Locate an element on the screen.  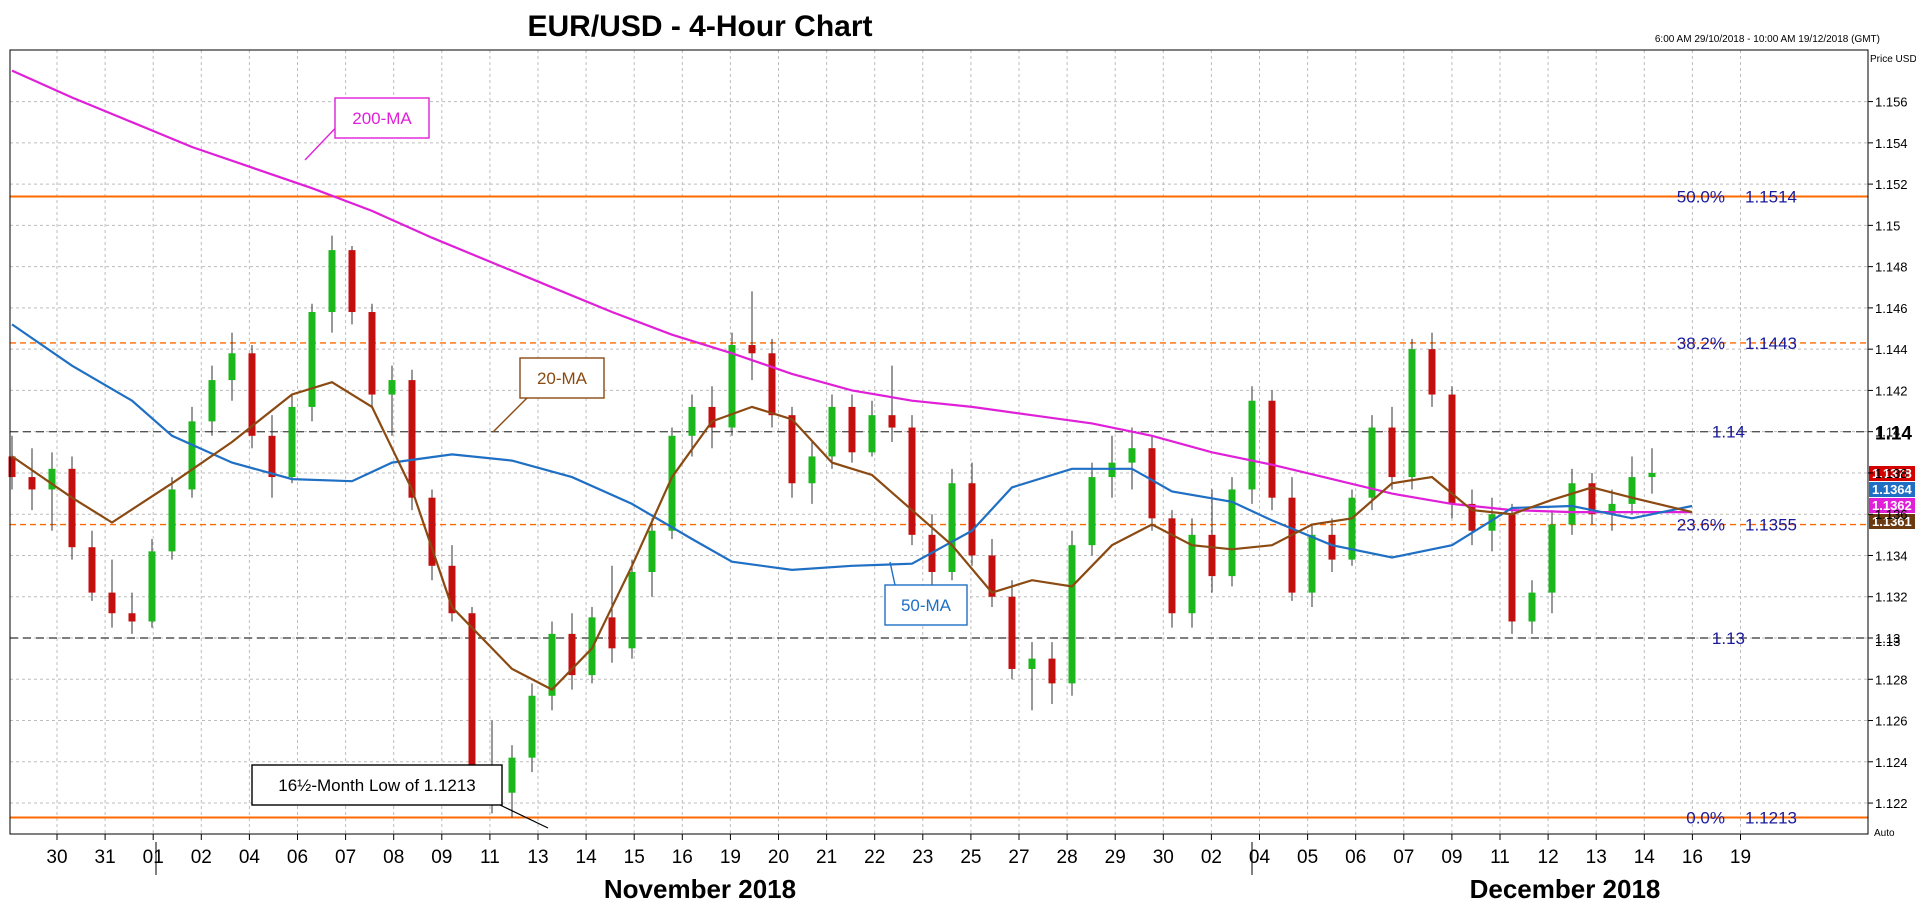
x-tick-label: 05 is located at coordinates (1307, 857).